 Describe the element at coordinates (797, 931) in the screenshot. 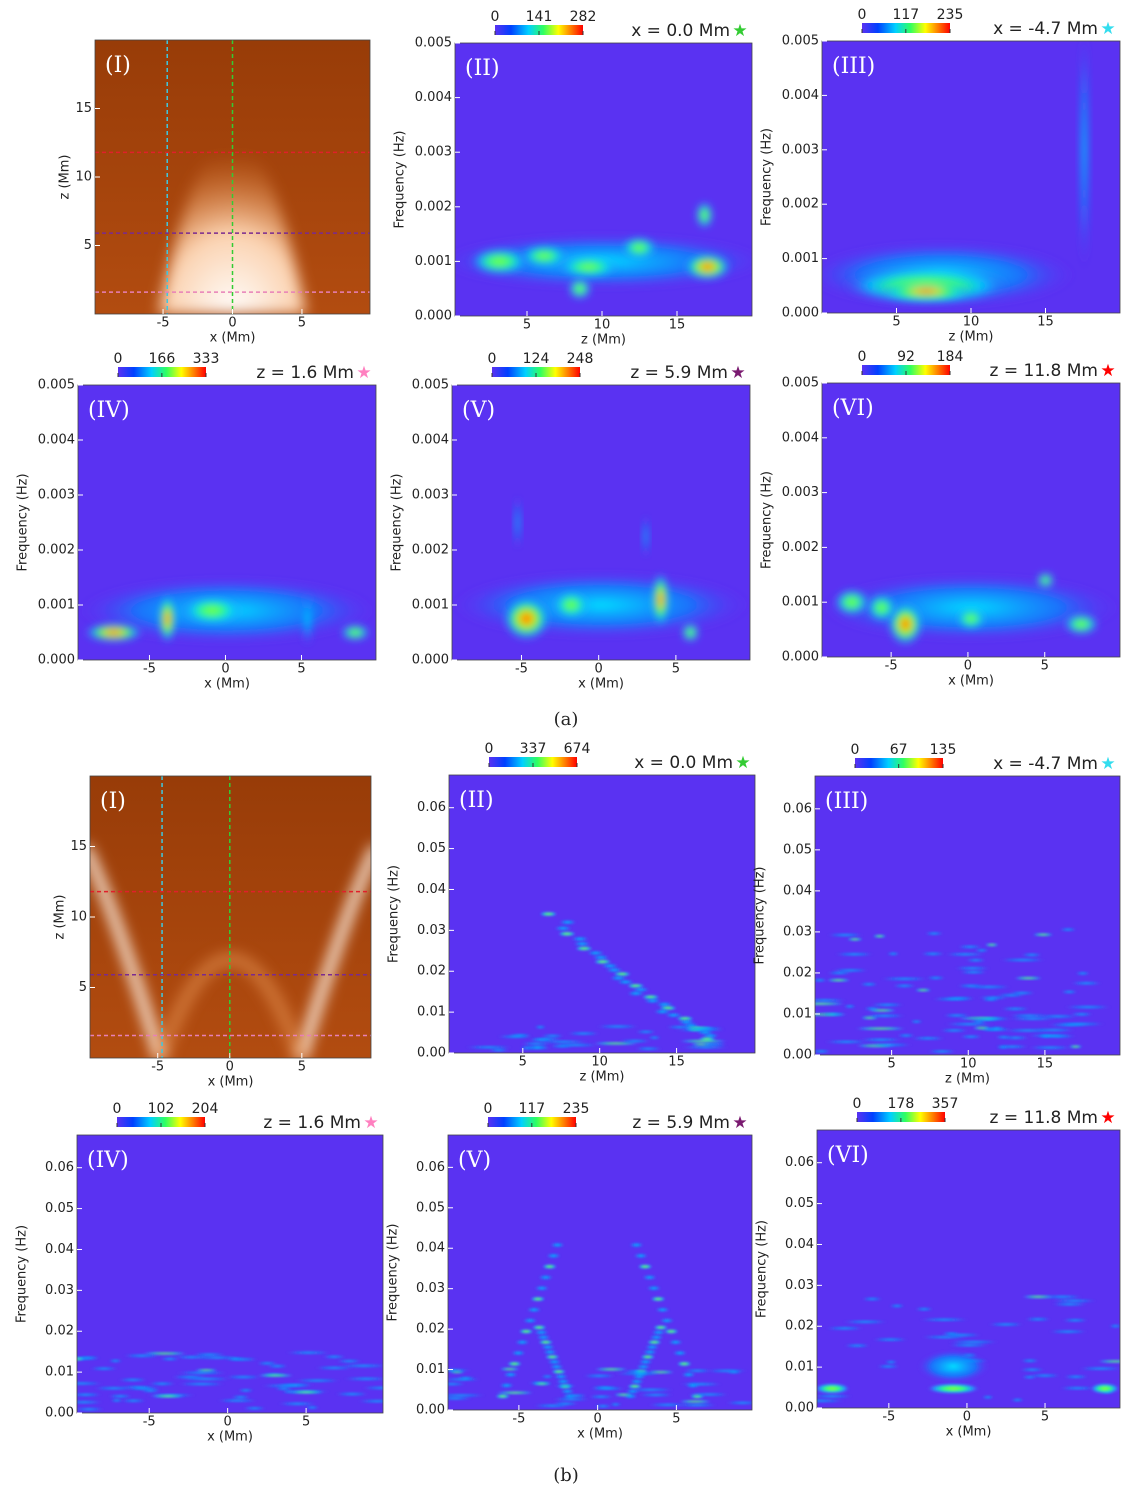

I see `y-tick-label: 0.03` at that location.